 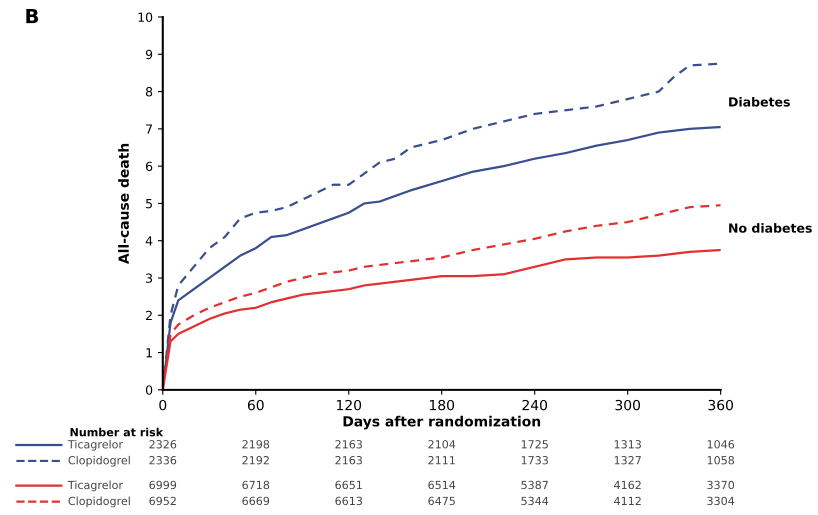 What do you see at coordinates (149, 241) in the screenshot?
I see `y-tick-label: 4` at bounding box center [149, 241].